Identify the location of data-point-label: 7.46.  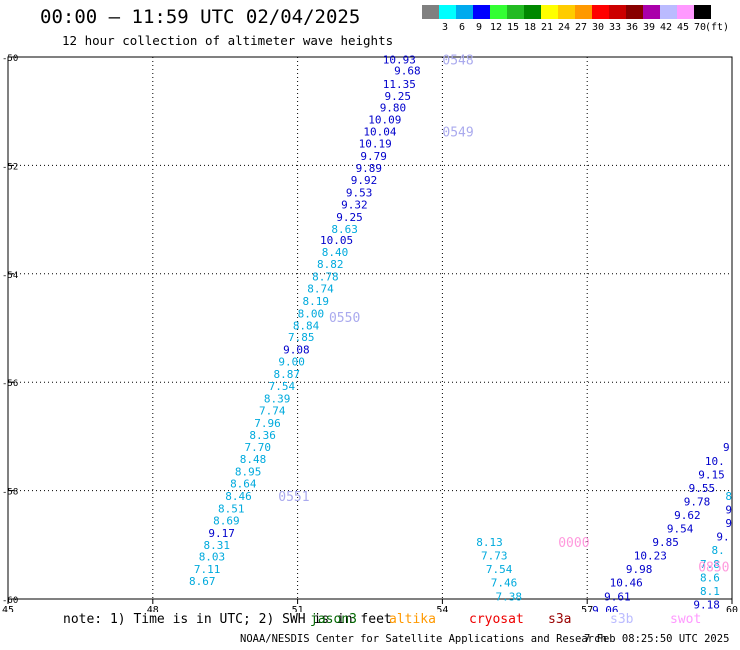
(504, 583).